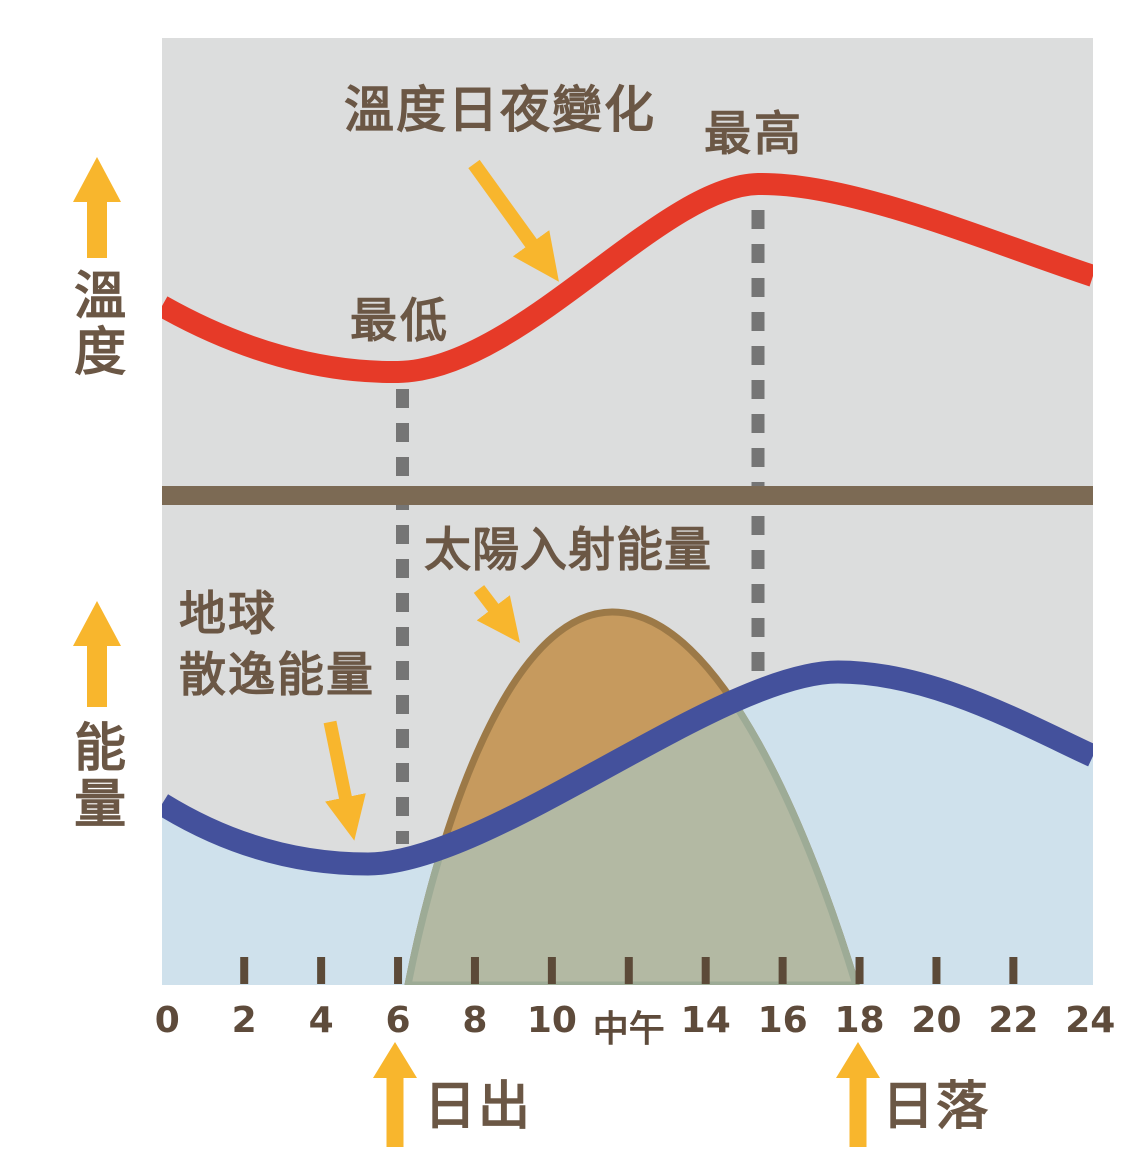 Image resolution: width=1131 pixels, height=1173 pixels. Describe the element at coordinates (321, 1020) in the screenshot. I see `x-axis-label: 4` at that location.